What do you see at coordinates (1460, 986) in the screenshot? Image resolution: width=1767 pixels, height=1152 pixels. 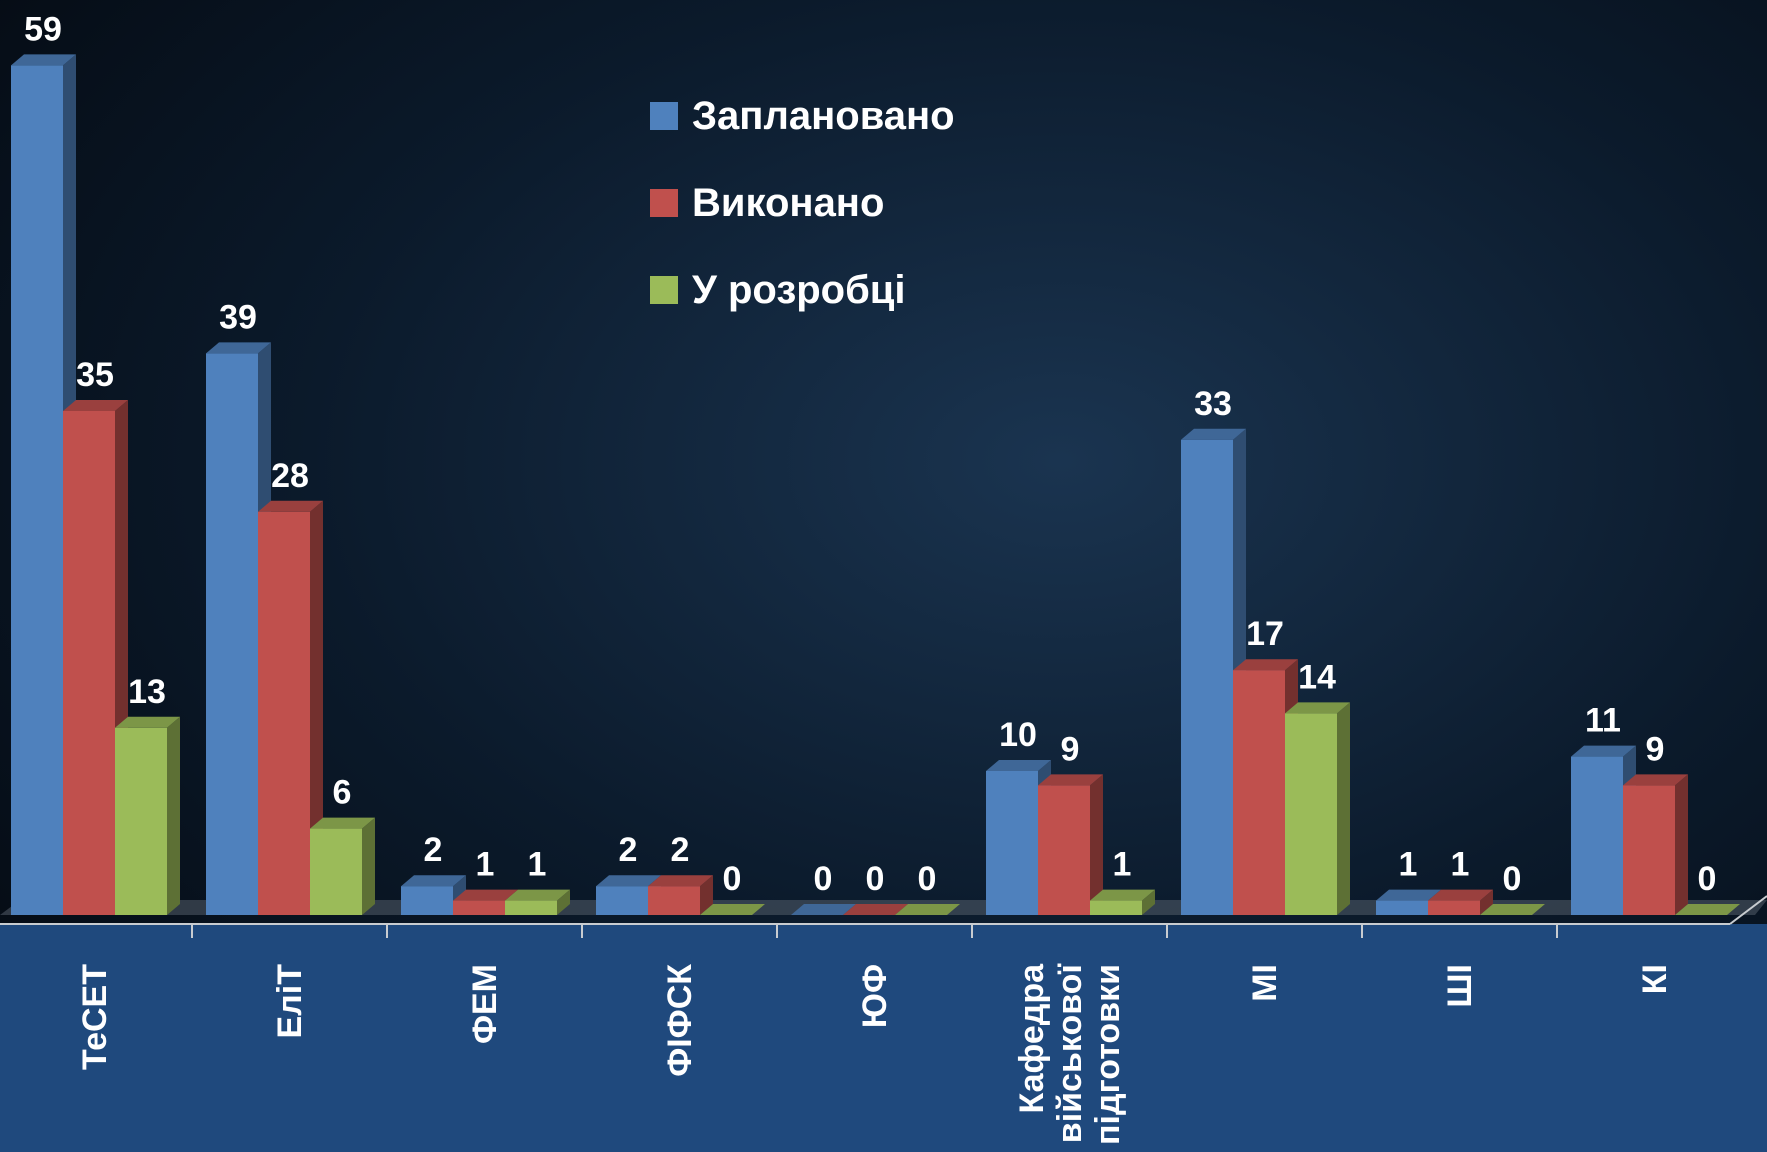 I see `x-tick-label: ШІ` at bounding box center [1460, 986].